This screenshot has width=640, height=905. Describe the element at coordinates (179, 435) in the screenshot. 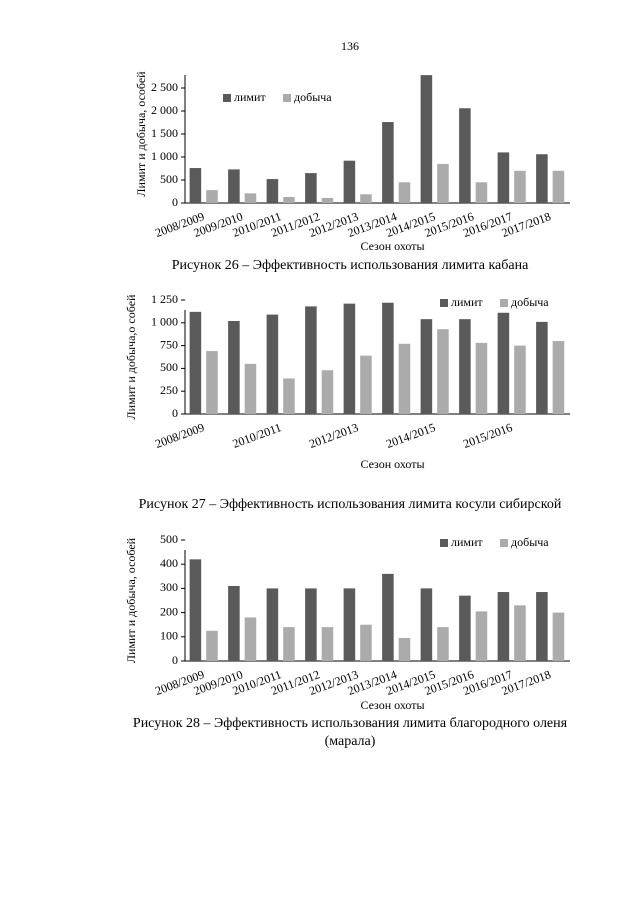

I see `x-tick-label: 2008/2009` at that location.